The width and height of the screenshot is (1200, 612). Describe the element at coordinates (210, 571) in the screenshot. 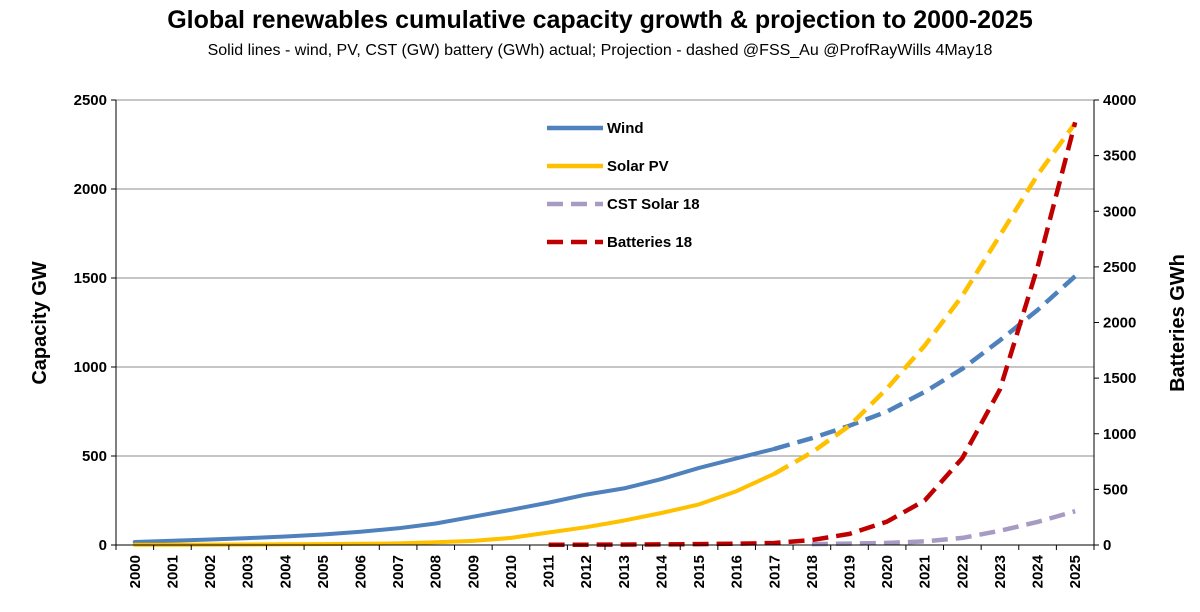

I see `x-tick-label: 2002` at that location.